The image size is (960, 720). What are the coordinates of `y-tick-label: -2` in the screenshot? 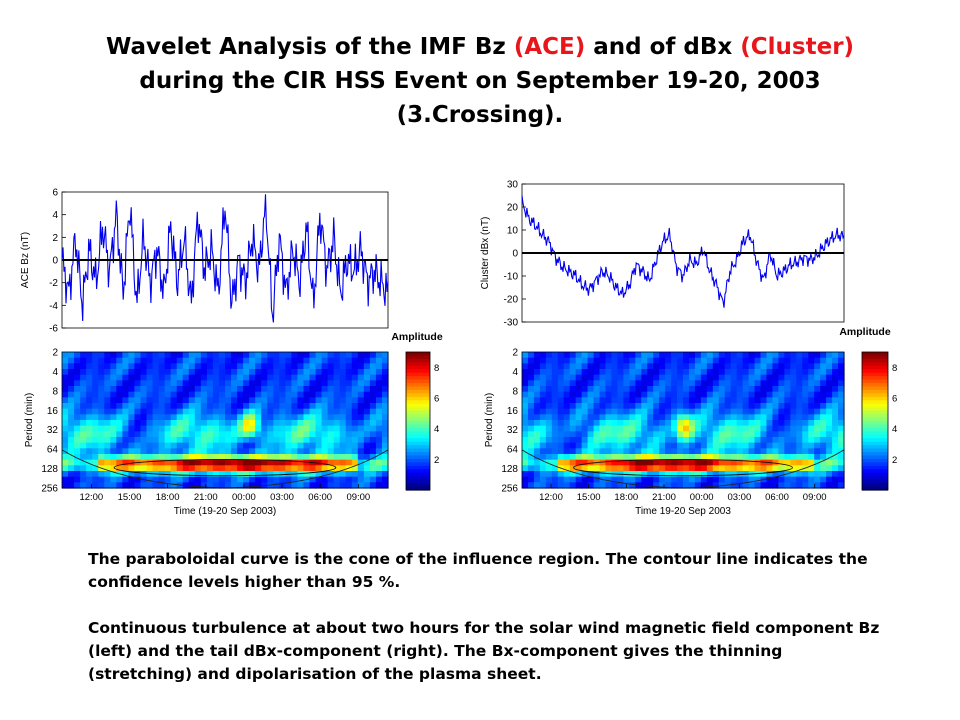 It's located at (53, 283).